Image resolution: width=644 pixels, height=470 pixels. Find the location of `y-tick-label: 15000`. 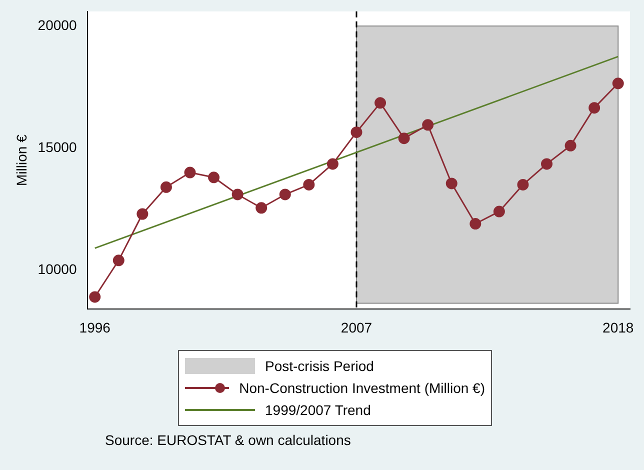

y-tick-label: 15000 is located at coordinates (57, 146).